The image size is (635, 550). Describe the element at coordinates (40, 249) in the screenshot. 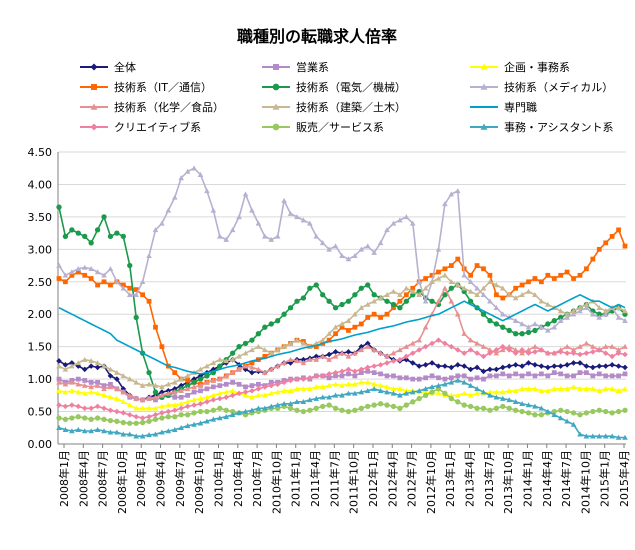

I see `y-tick-label: 3.00` at that location.